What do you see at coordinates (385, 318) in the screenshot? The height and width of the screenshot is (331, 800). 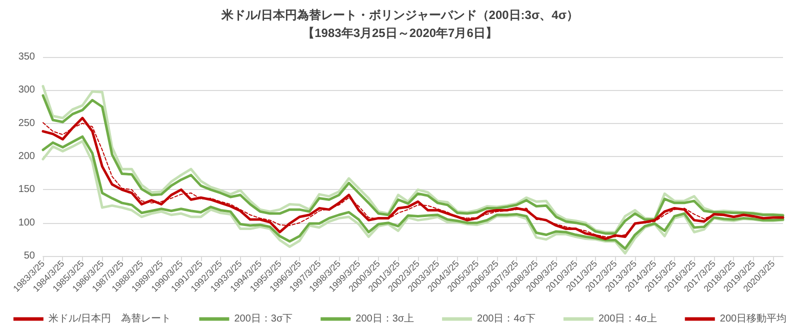 I see `legend-label: 200日：3σ上` at bounding box center [385, 318].